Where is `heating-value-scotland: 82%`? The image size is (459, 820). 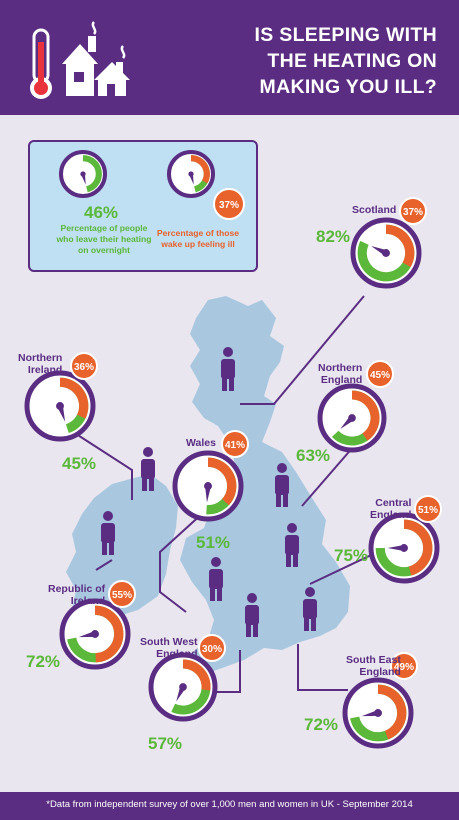 heating-value-scotland: 82% is located at coordinates (333, 236).